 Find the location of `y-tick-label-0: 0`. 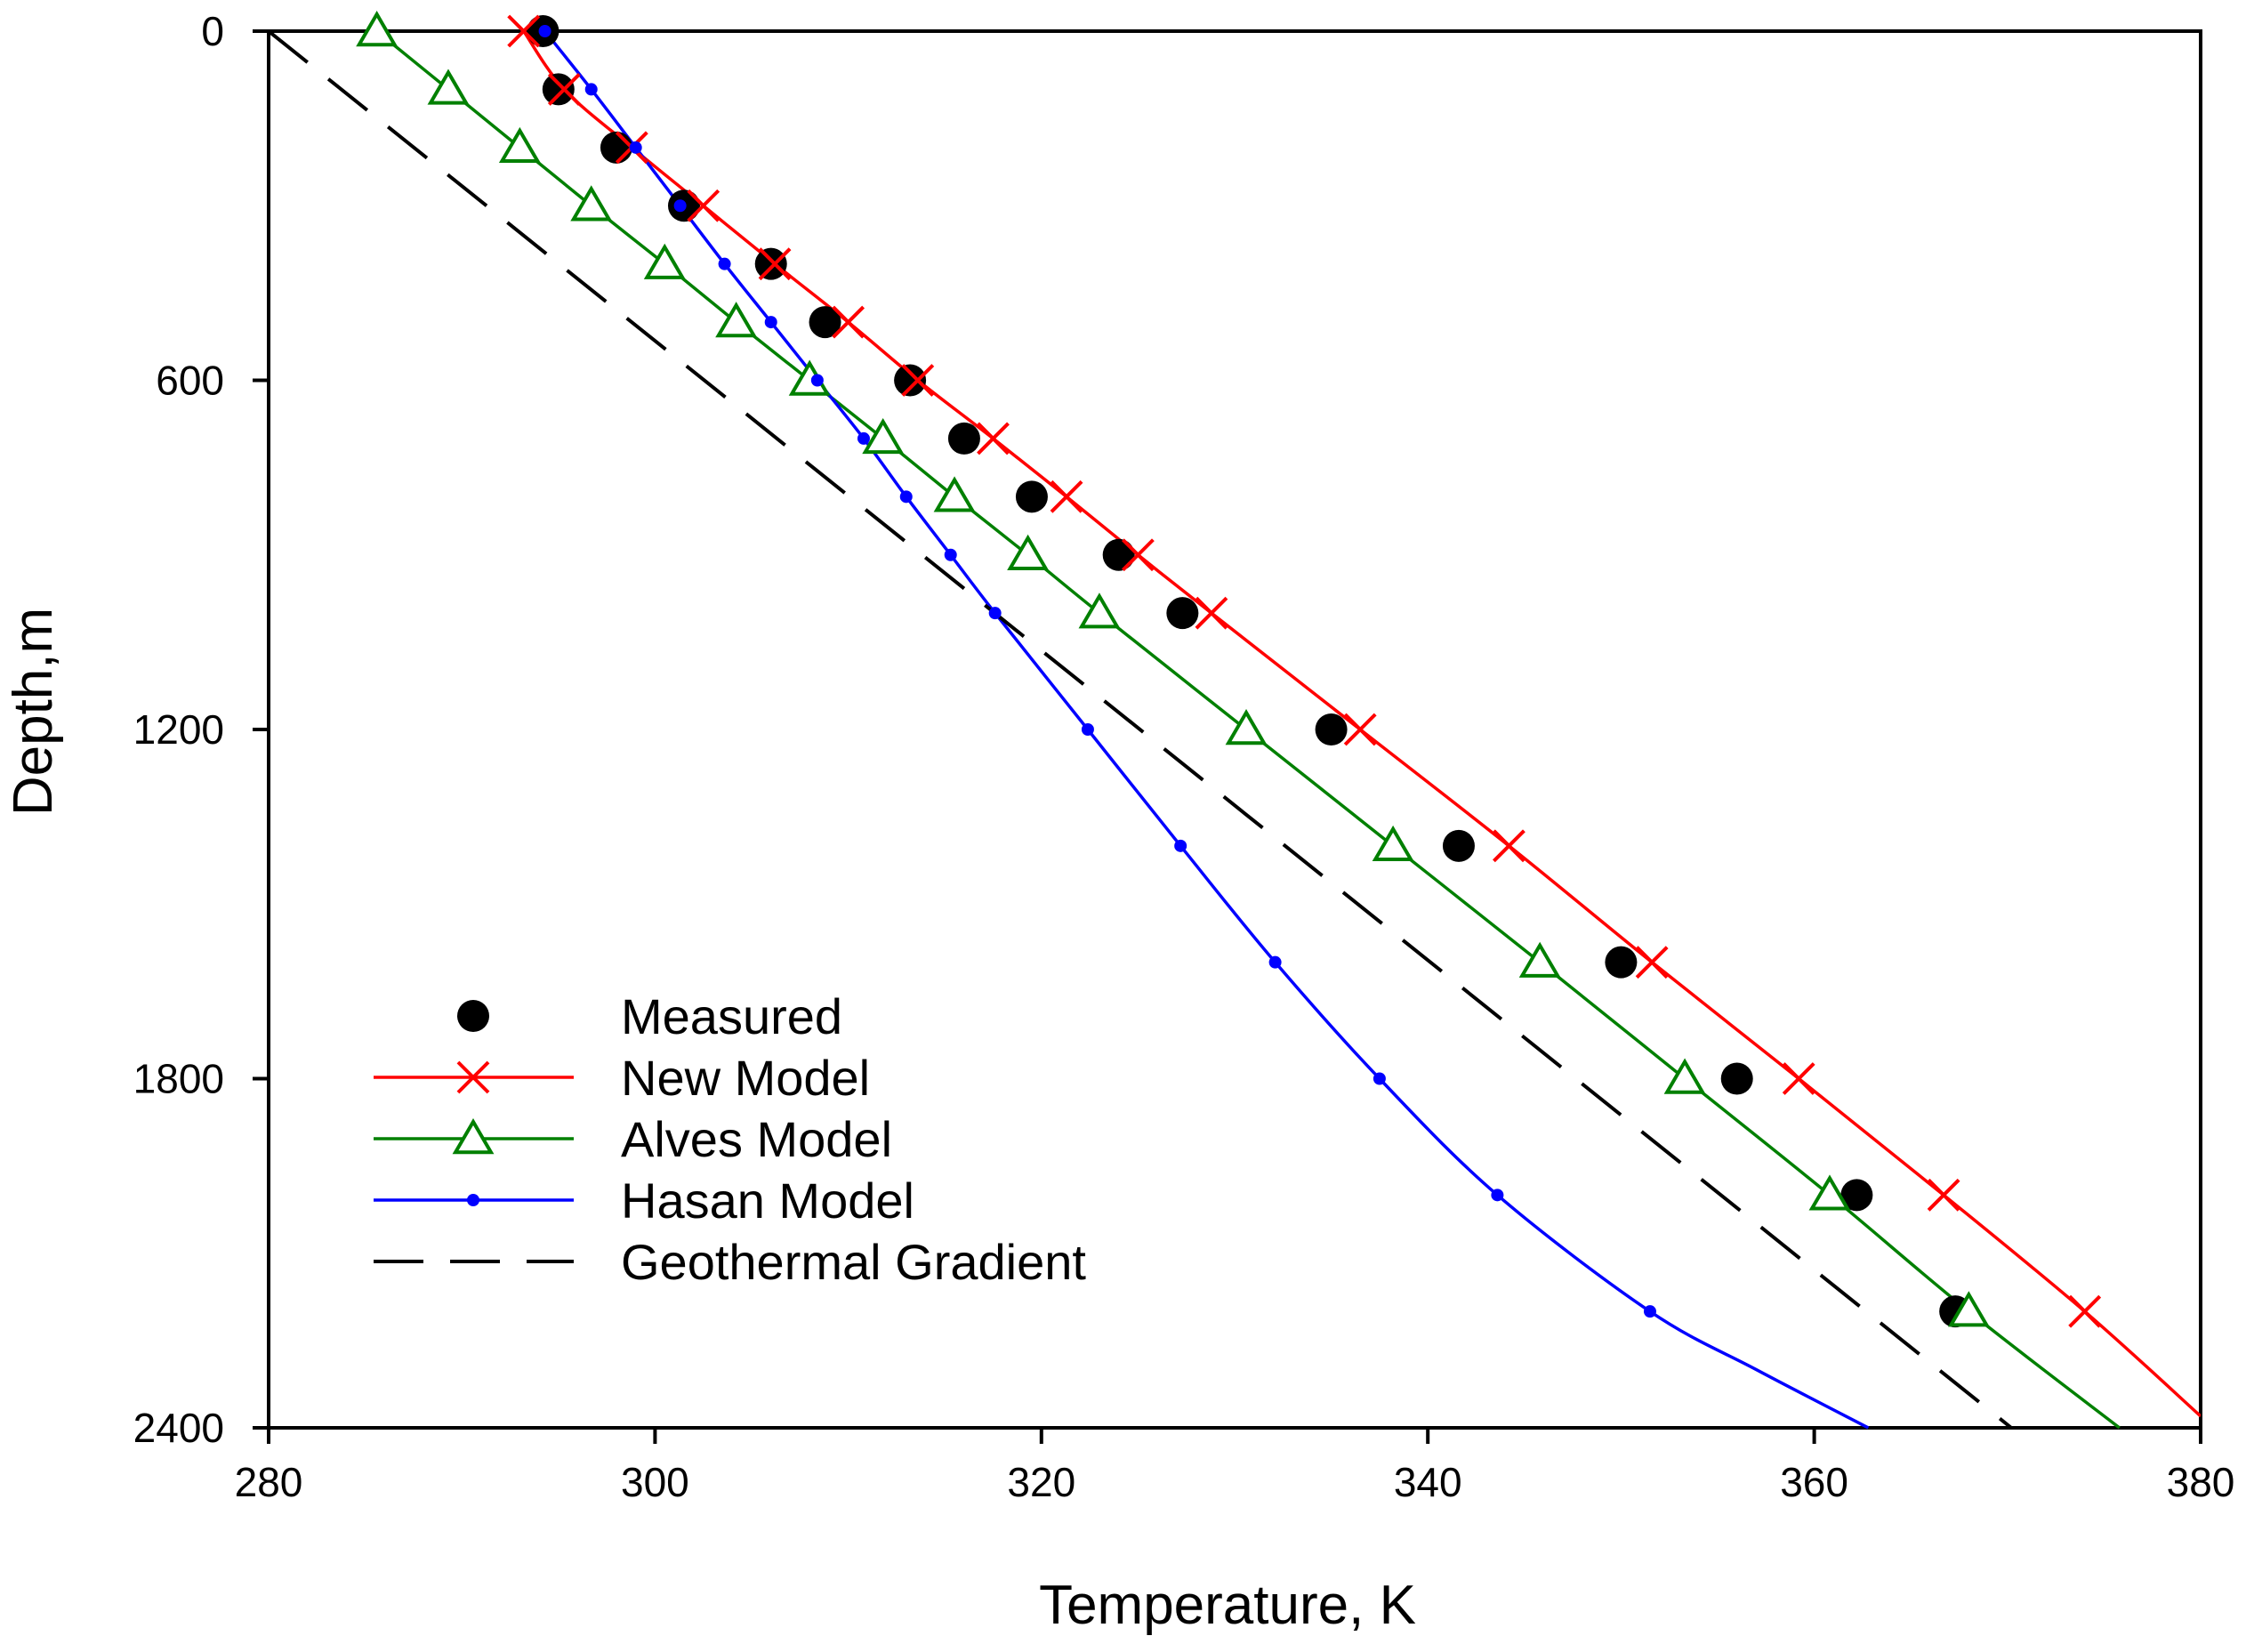

y-tick-label-0: 0 is located at coordinates (212, 31).